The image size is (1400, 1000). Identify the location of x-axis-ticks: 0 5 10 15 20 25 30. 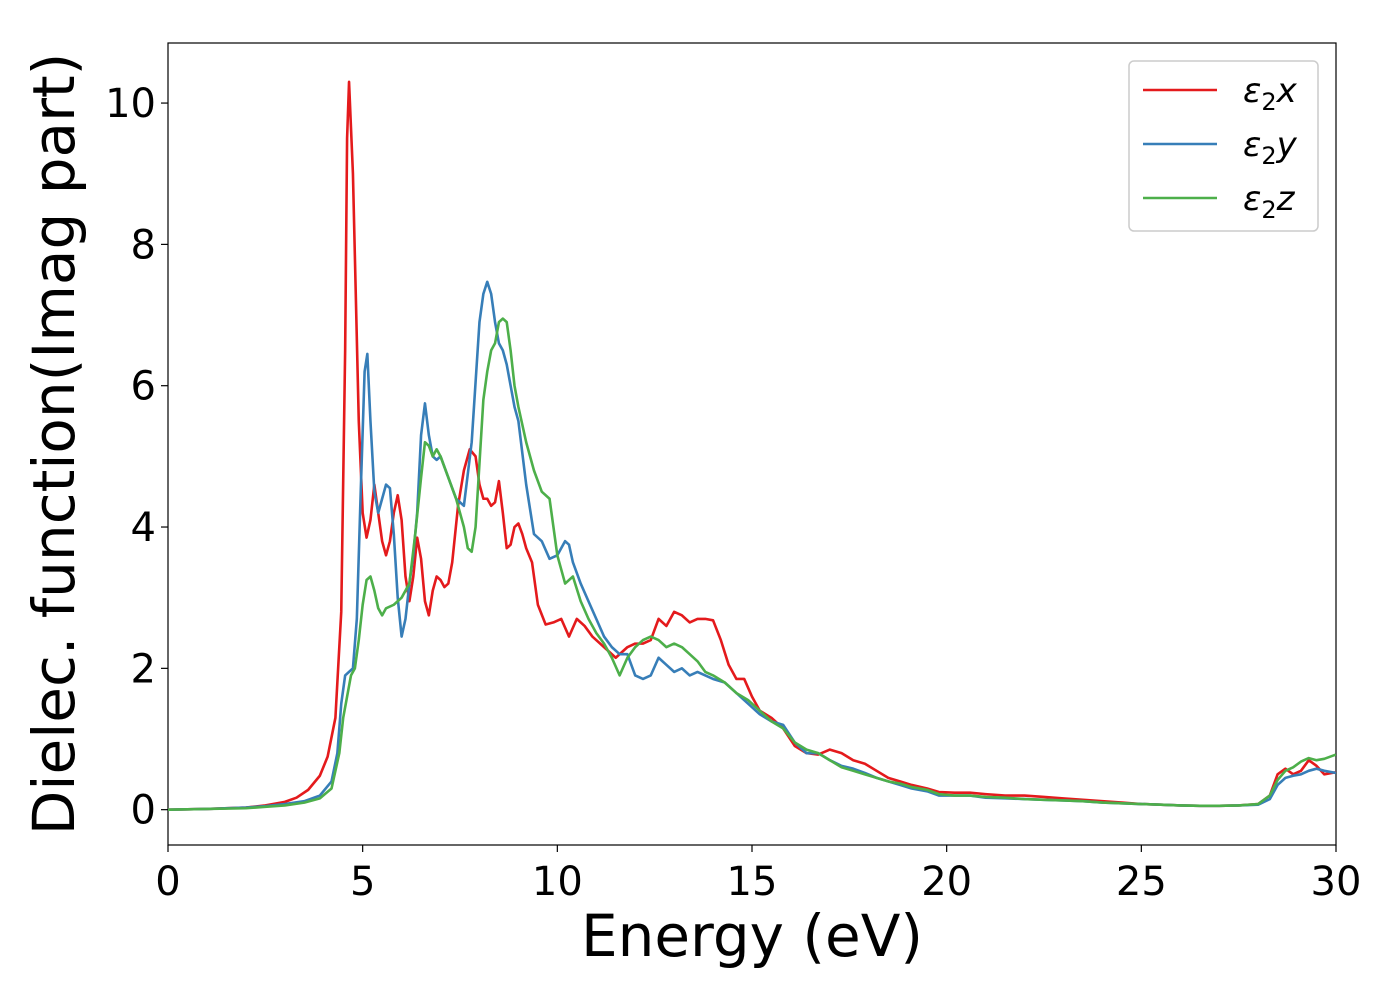
(758, 875).